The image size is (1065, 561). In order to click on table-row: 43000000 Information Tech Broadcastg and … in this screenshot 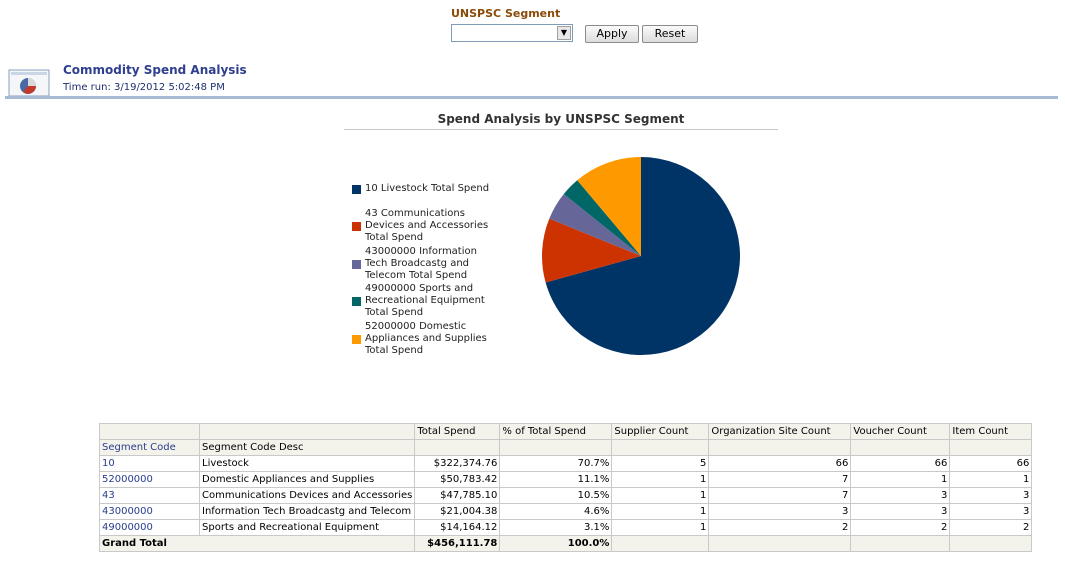, I will do `click(566, 511)`.